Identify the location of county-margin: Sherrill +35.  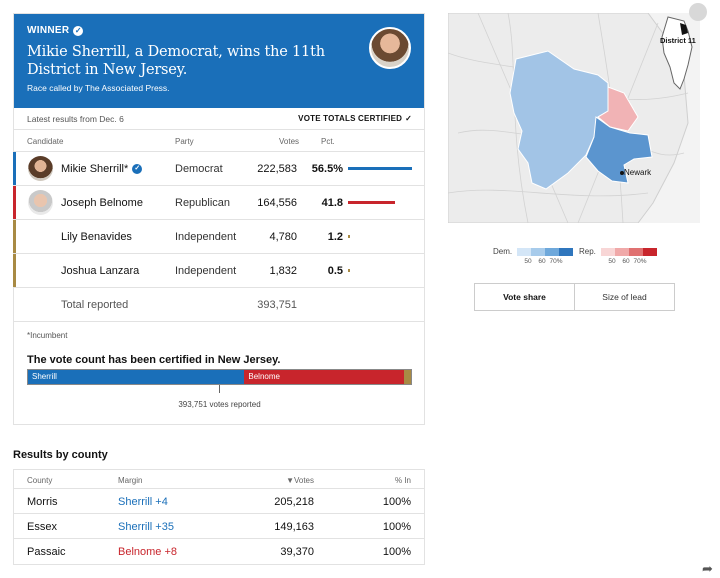
(146, 527).